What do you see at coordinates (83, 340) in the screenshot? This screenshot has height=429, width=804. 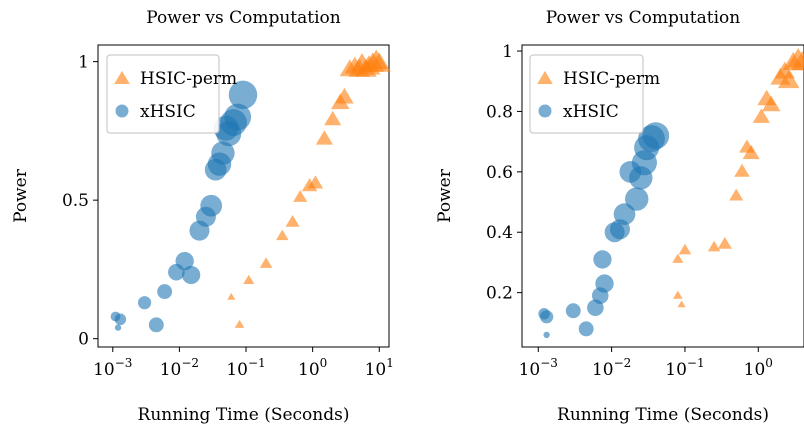 I see `y-tick-label: 0` at bounding box center [83, 340].